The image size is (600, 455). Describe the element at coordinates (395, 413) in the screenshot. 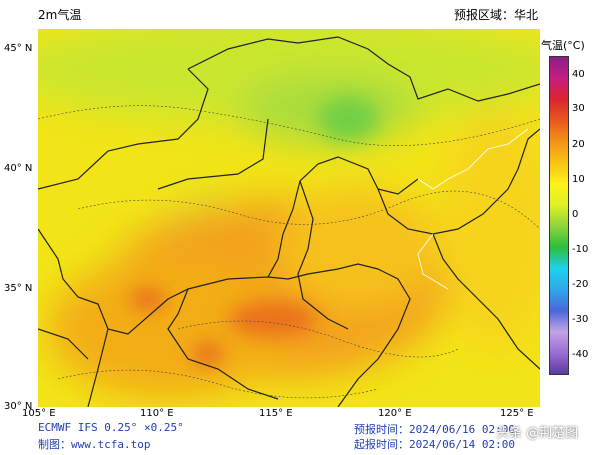

I see `lon-tick-120: 120° E` at that location.